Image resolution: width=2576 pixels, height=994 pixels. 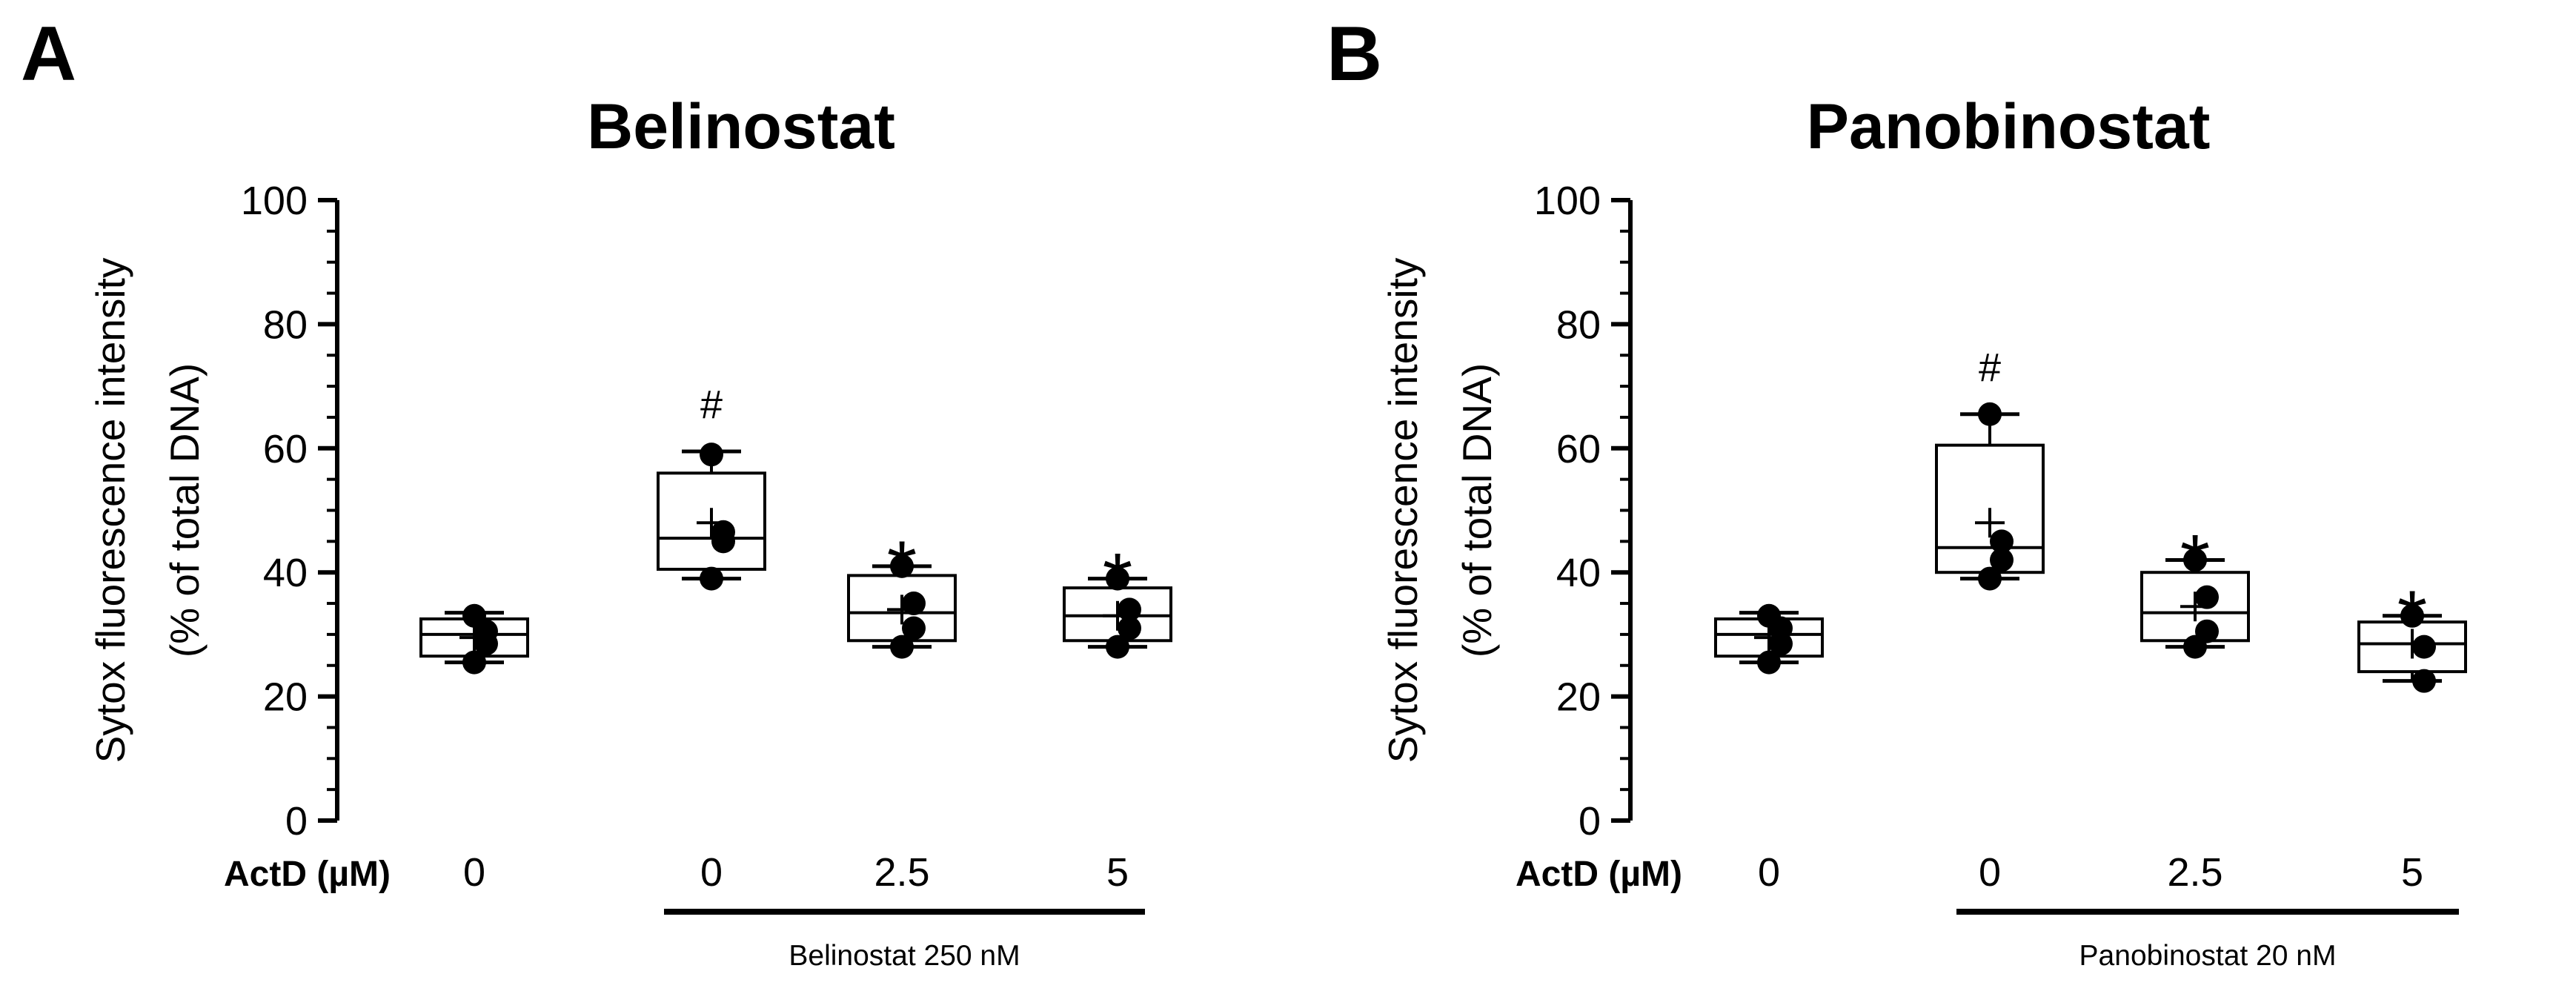 I want to click on panel-letter: B, so click(x=1354, y=54).